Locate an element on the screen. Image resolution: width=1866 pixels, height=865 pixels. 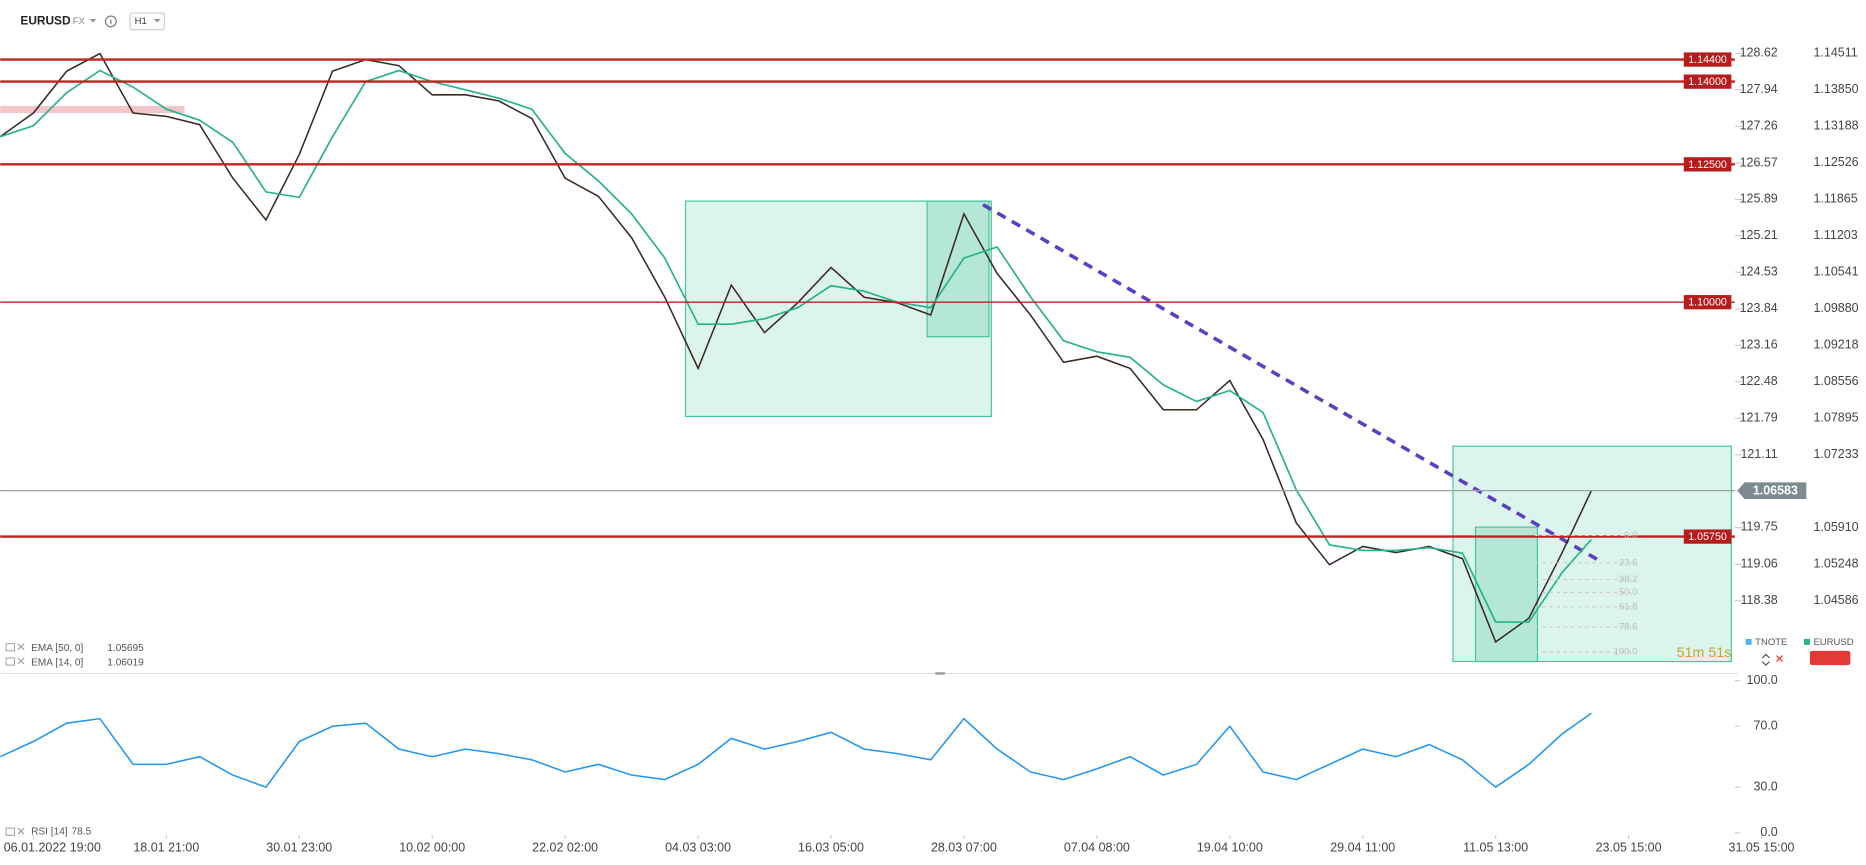
level-label: 1.10000 is located at coordinates (1707, 303).